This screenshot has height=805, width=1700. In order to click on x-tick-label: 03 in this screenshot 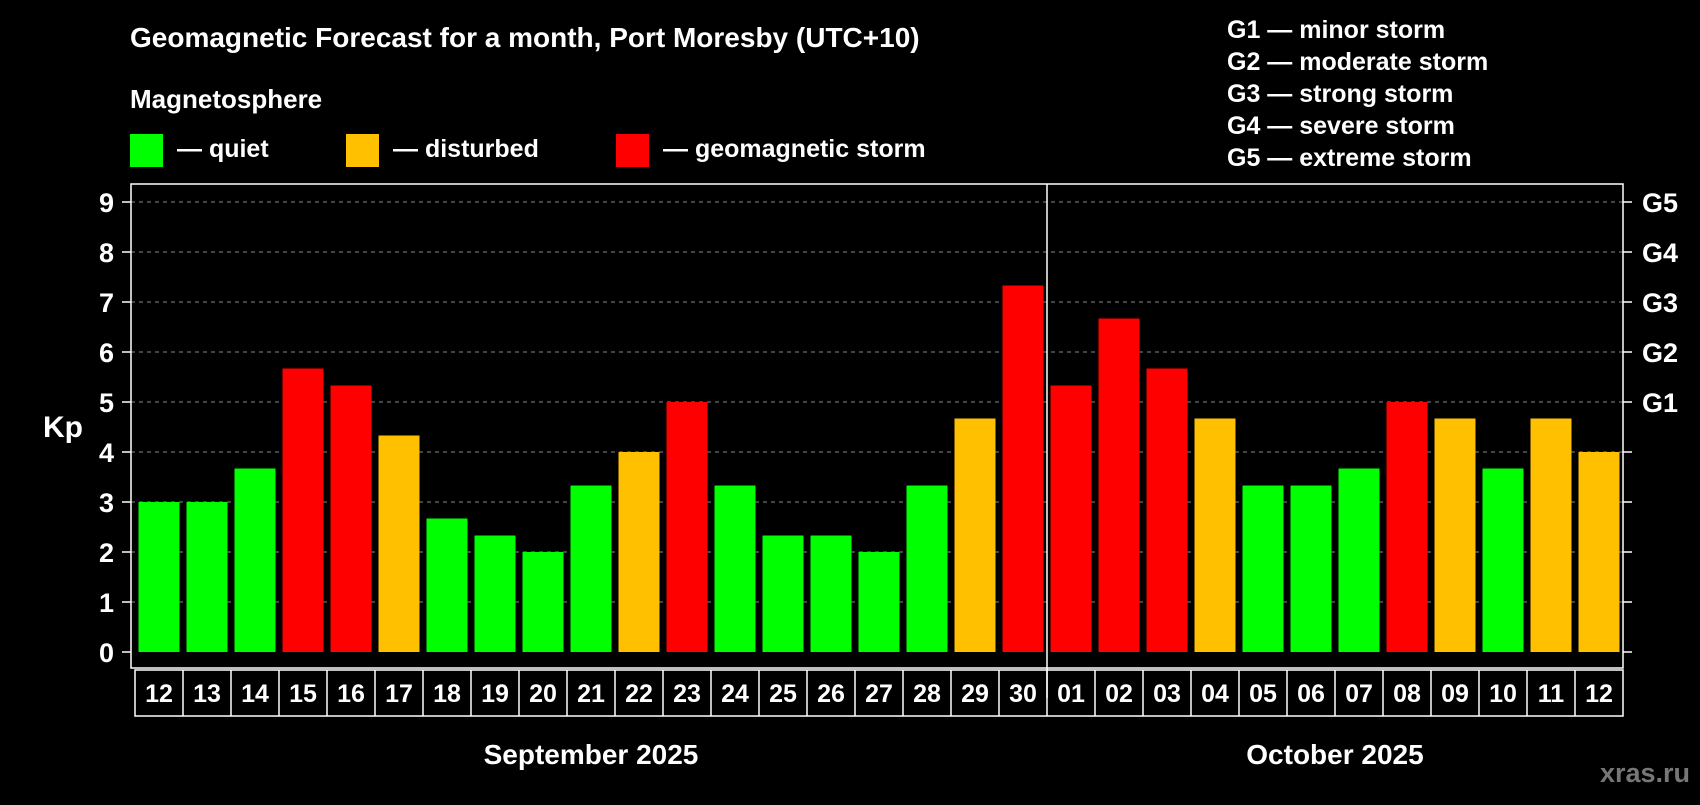, I will do `click(1167, 694)`.